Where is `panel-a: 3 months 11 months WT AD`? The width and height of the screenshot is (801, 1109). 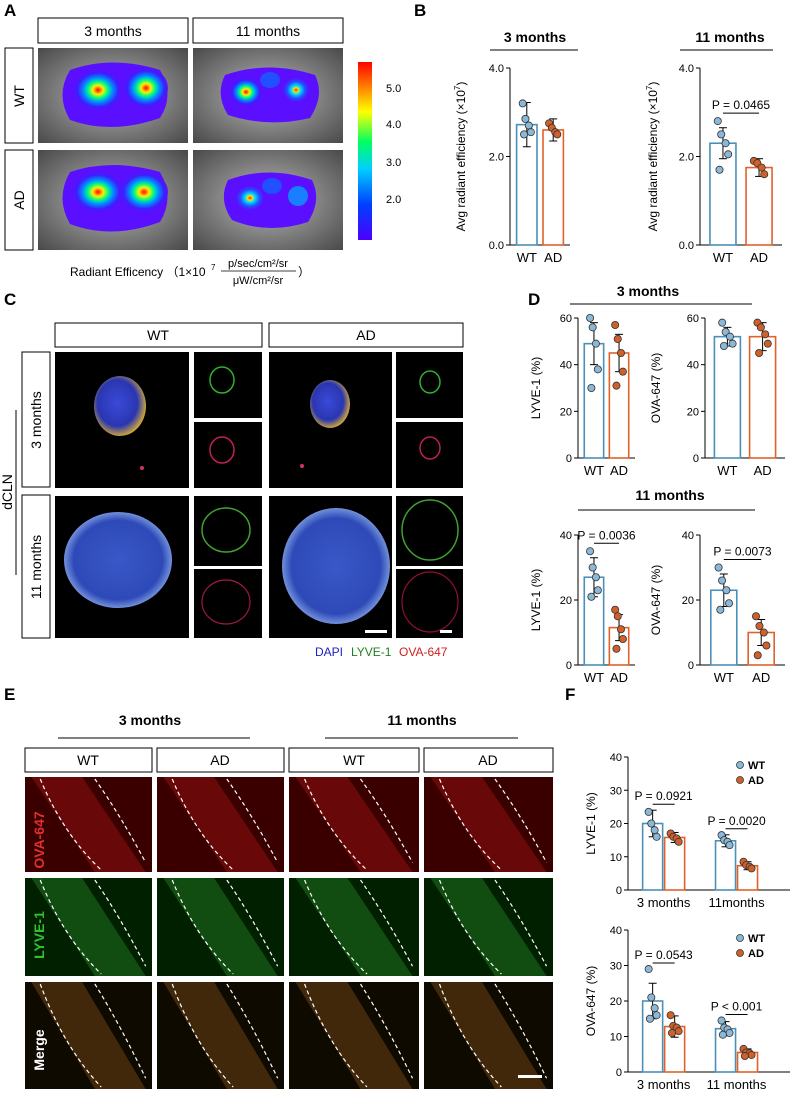
panel-a: 3 months 11 months WT AD is located at coordinates (202, 152).